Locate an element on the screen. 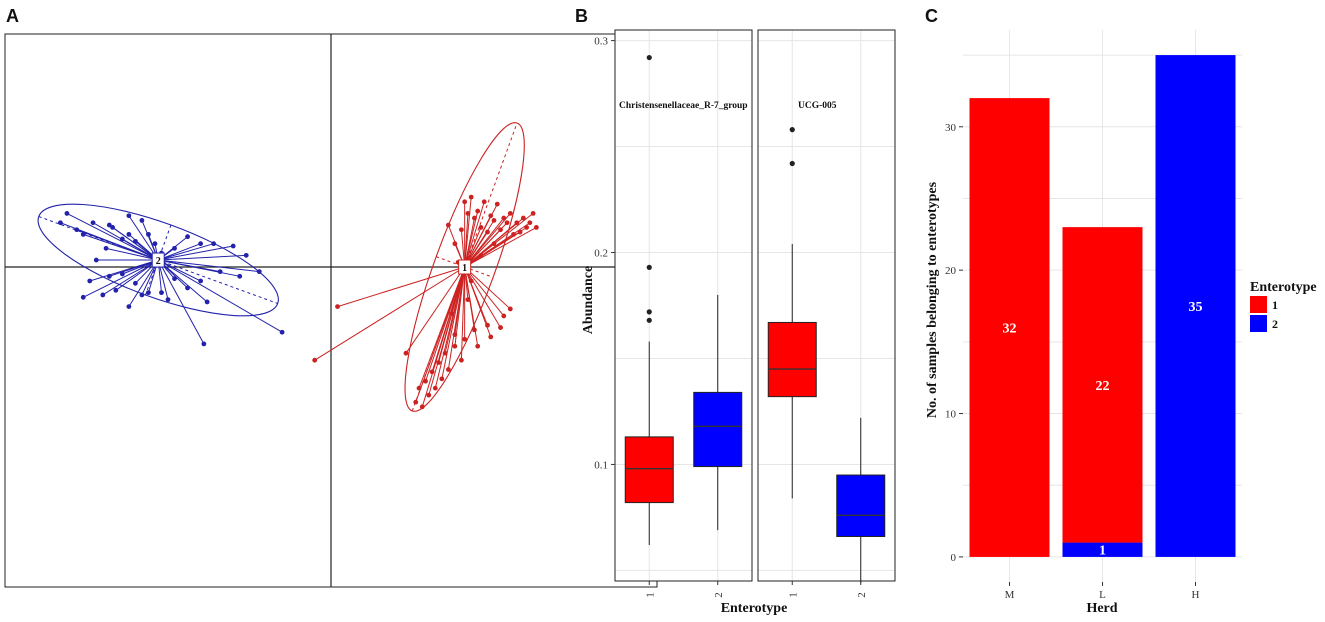 The height and width of the screenshot is (622, 1325). boxplot-y-tick-label: 0.1 is located at coordinates (601, 465).